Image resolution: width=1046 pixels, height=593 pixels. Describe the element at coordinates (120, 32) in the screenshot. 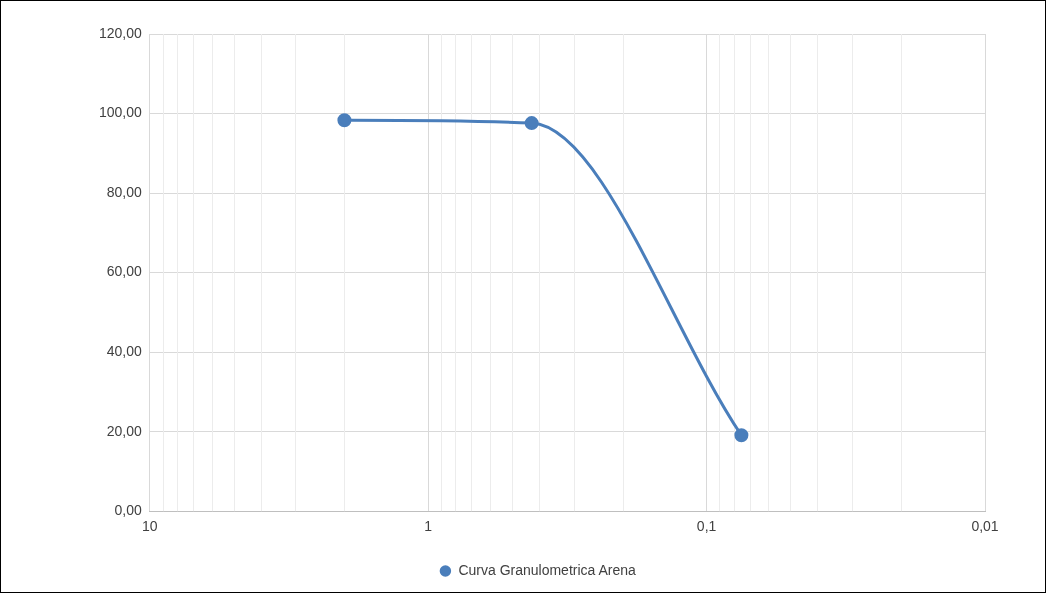

I see `y-tick-label: 120,00` at that location.